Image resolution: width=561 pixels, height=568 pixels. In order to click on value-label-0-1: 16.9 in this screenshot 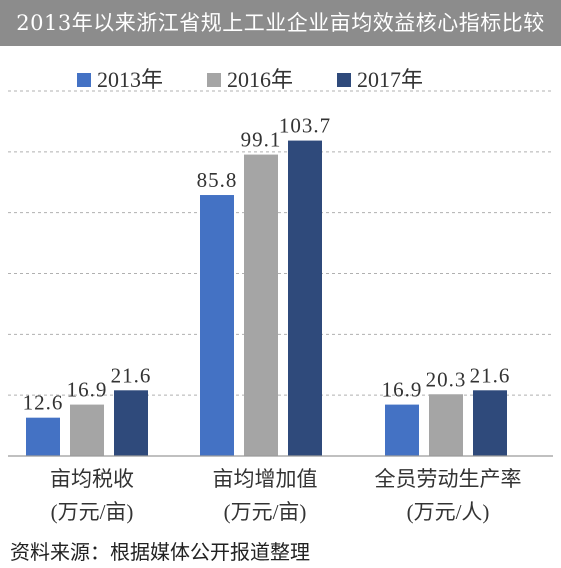, I will do `click(87, 390)`.